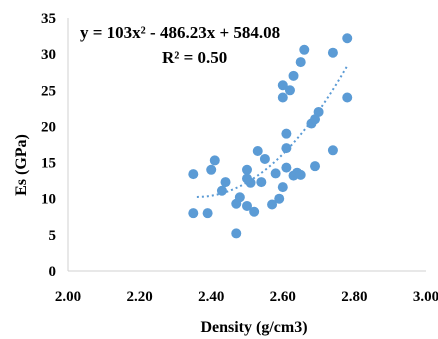  Describe the element at coordinates (246, 287) in the screenshot. I see `x-axis: 2.00 2.20 2.40 2.60 2.80 3.00` at that location.